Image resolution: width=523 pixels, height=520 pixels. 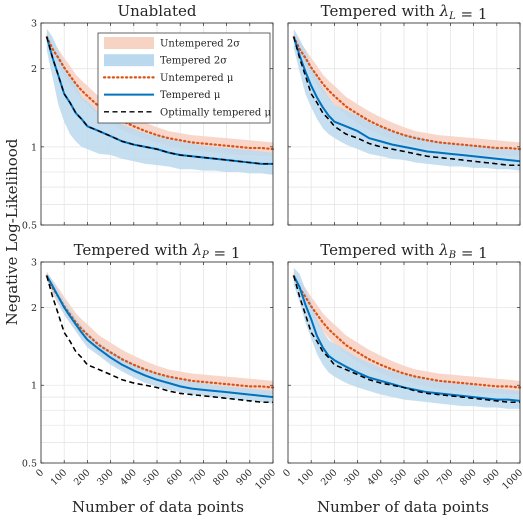 I want to click on legend-item-untempered-band: Untempered 2σ, so click(x=172, y=43).